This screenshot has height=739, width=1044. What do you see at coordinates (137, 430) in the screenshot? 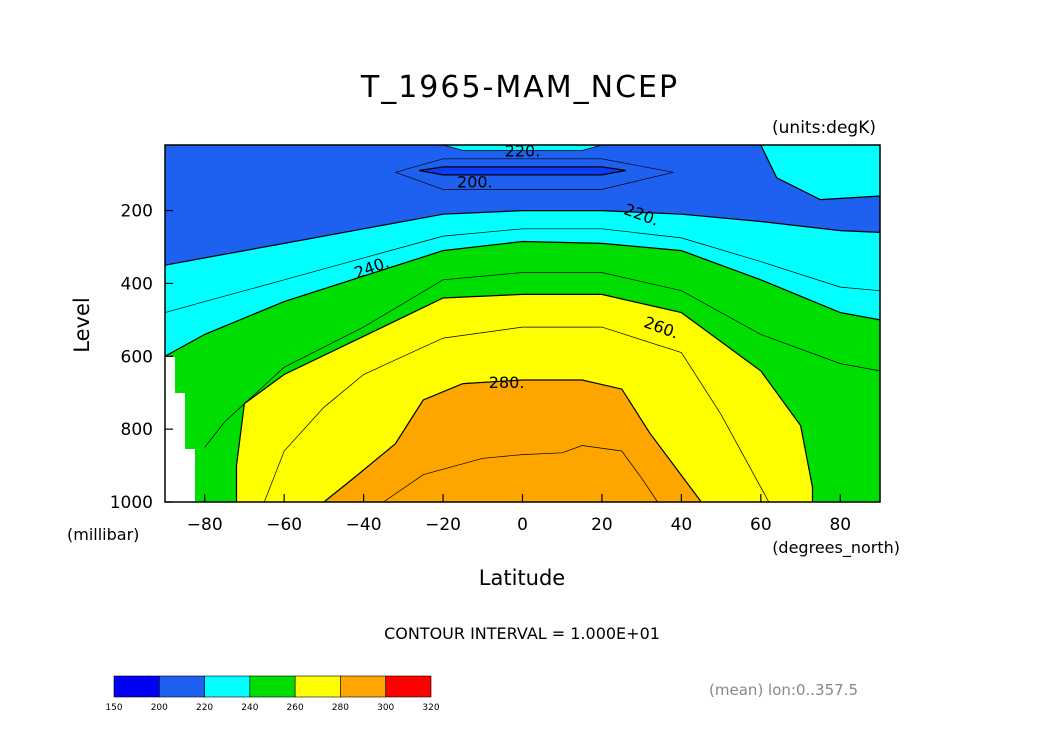
I see `y-tick-label: 800` at bounding box center [137, 430].